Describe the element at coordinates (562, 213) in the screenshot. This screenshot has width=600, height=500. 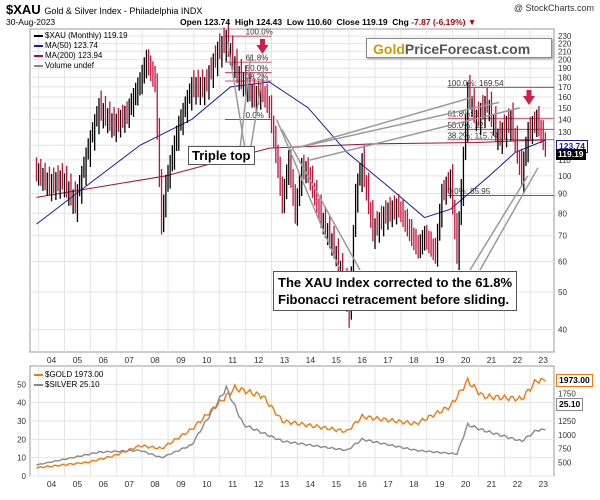
I see `y-tick-label: 80` at that location.